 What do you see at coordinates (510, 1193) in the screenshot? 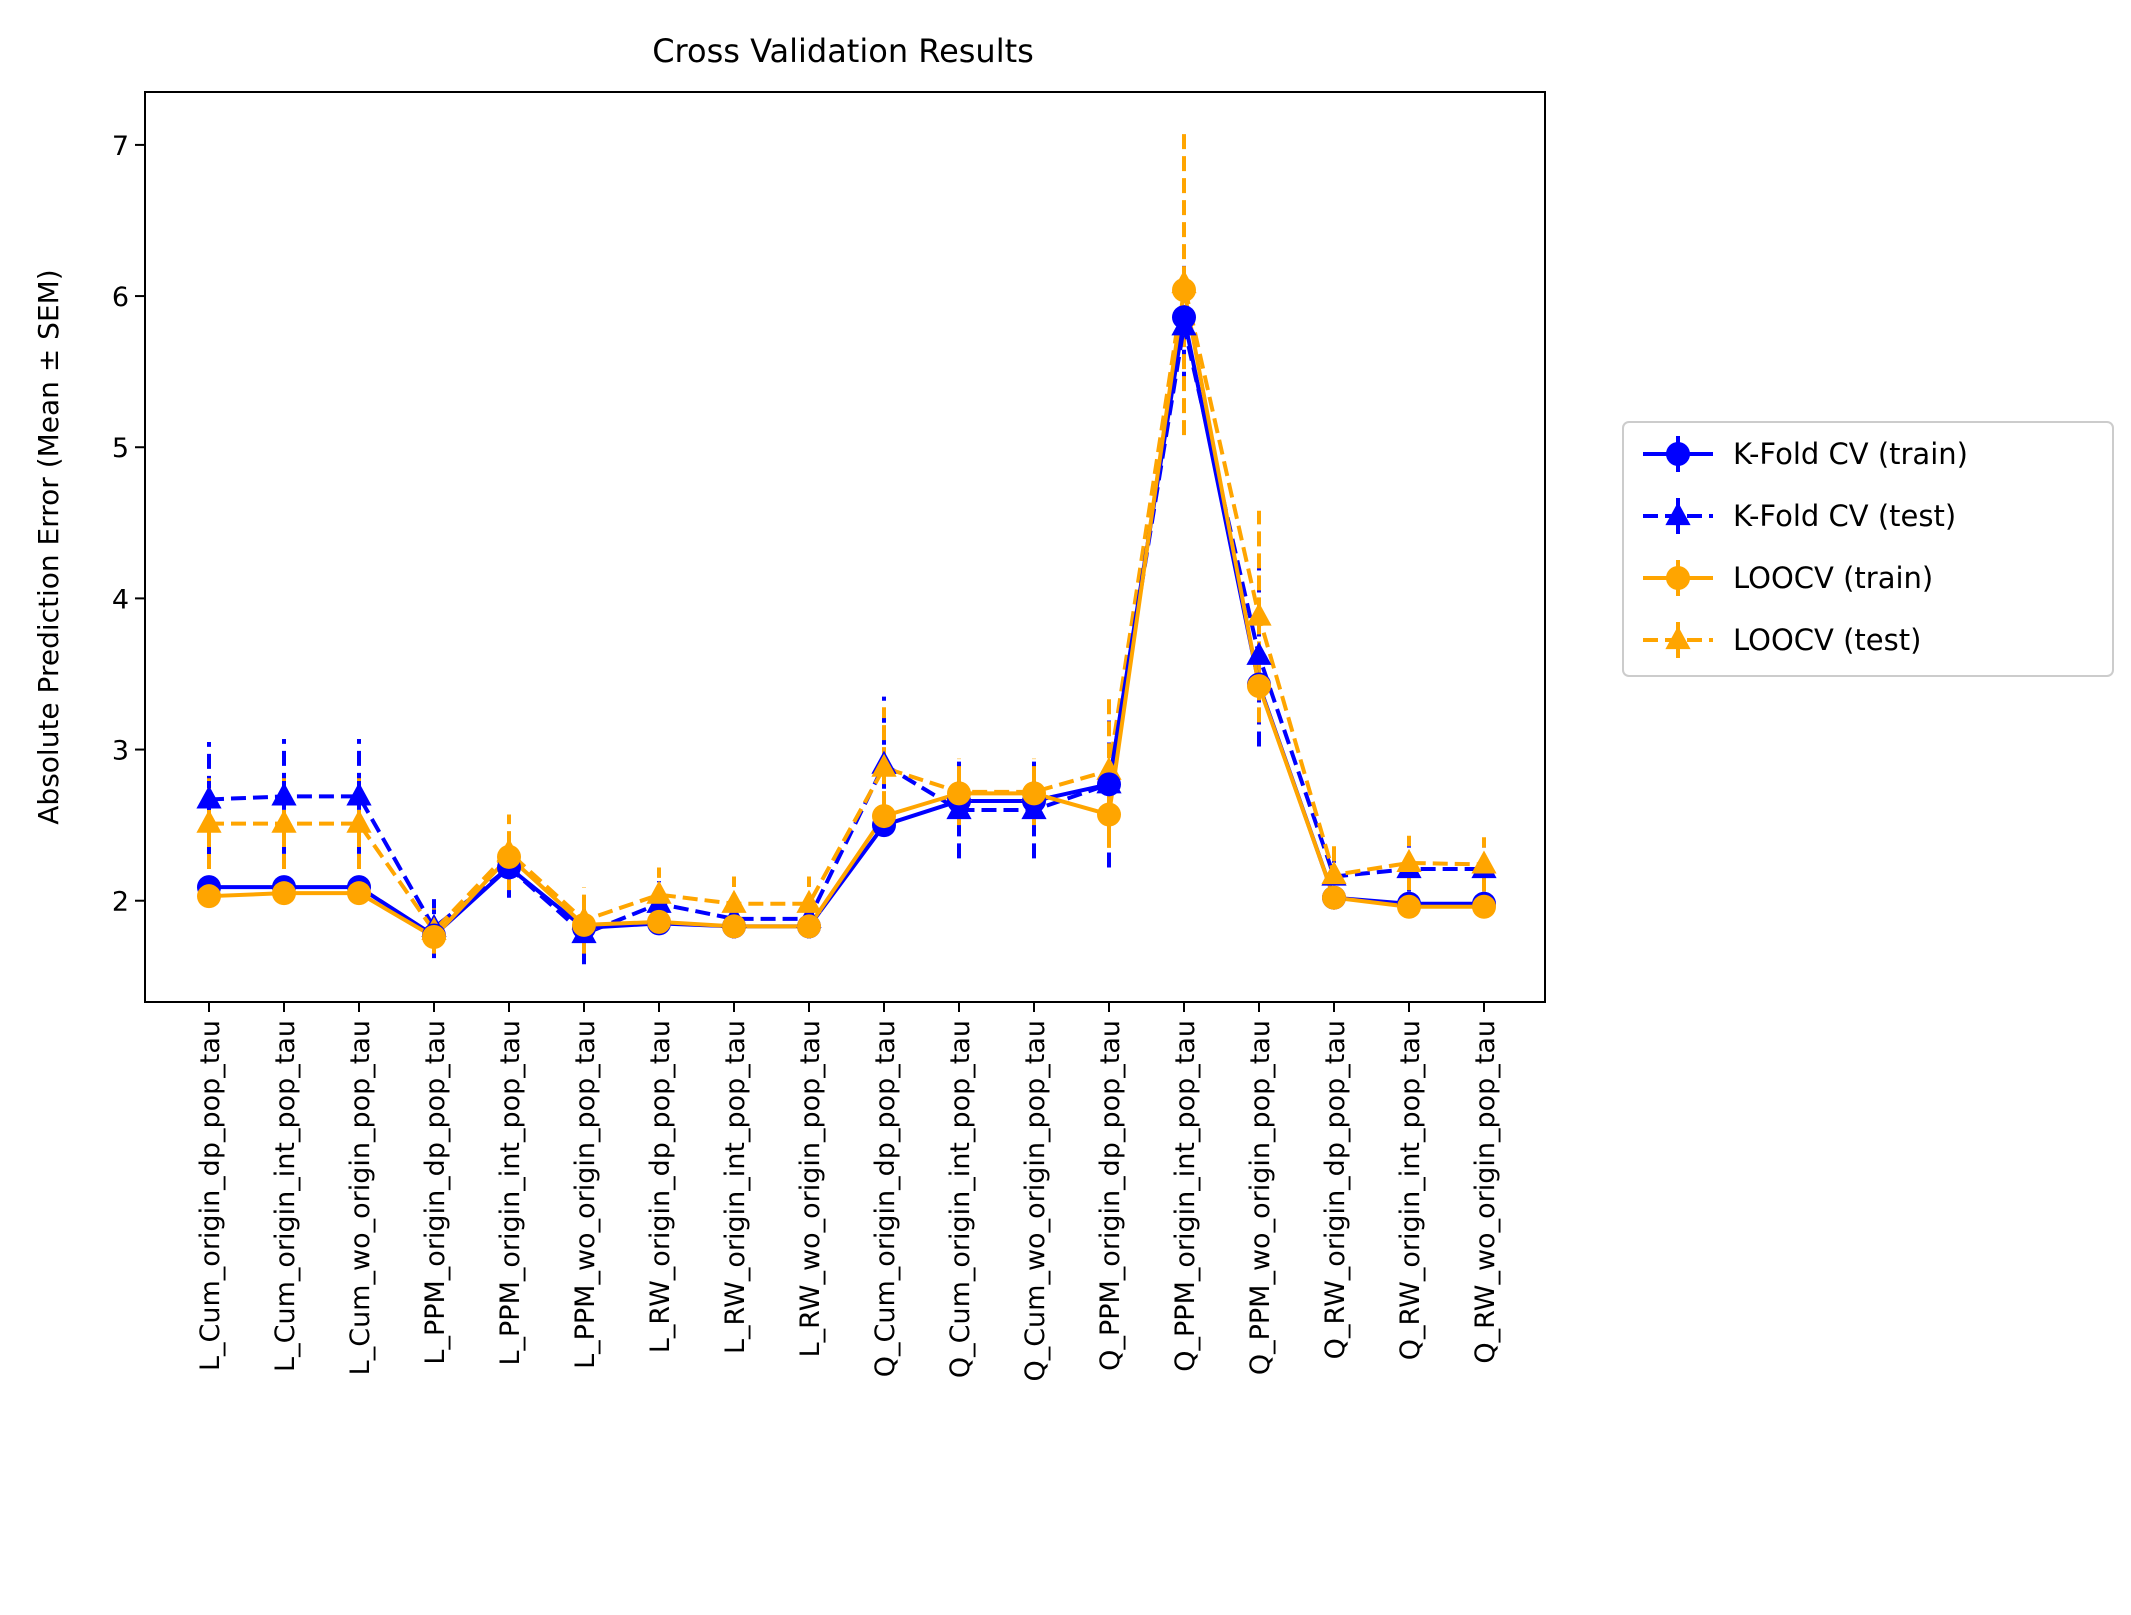
I see `x-tick-label: L_PPM_origin_int_pop_tau` at bounding box center [510, 1193].